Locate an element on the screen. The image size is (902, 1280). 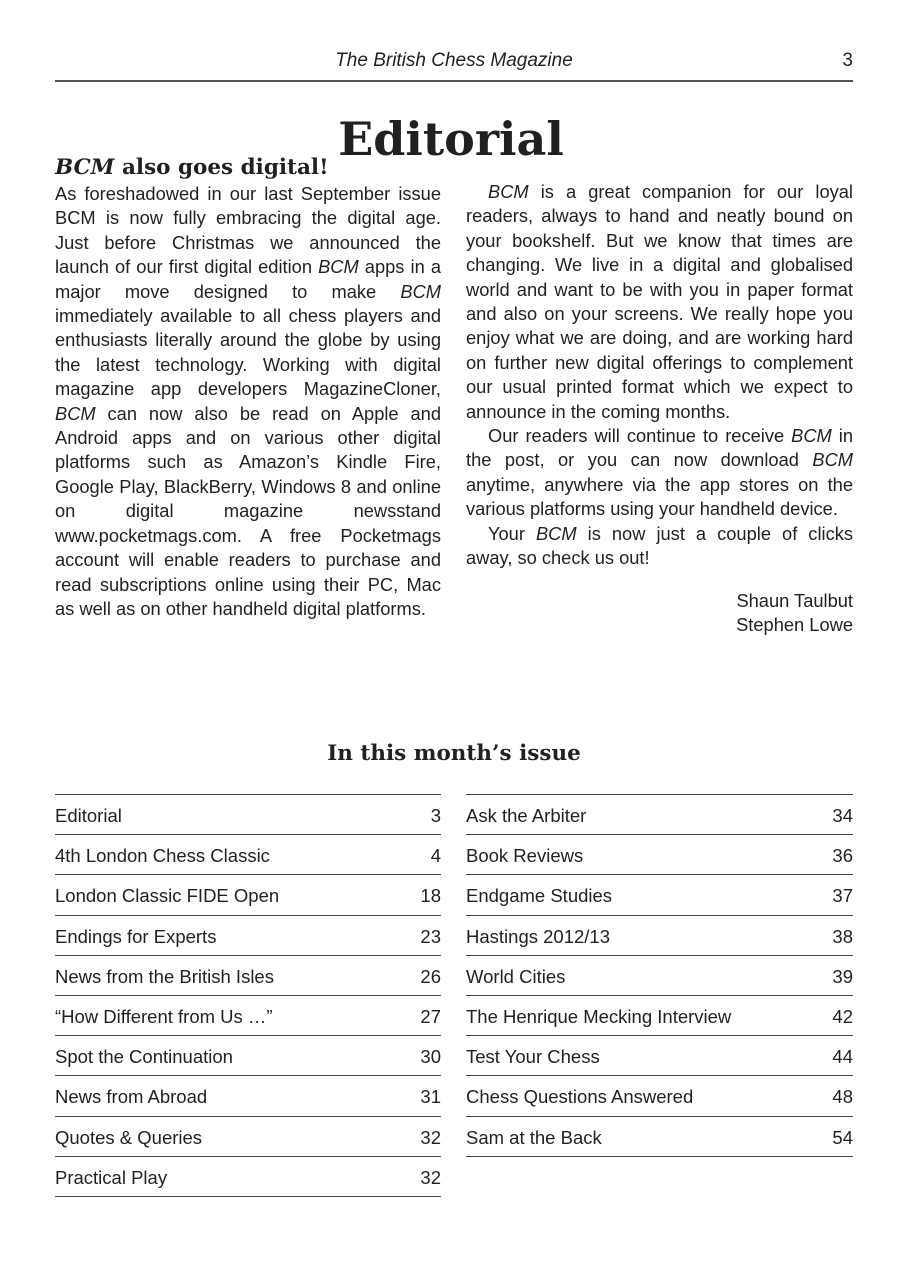
contents-label: Hastings 2012/13 is located at coordinates (538, 936).